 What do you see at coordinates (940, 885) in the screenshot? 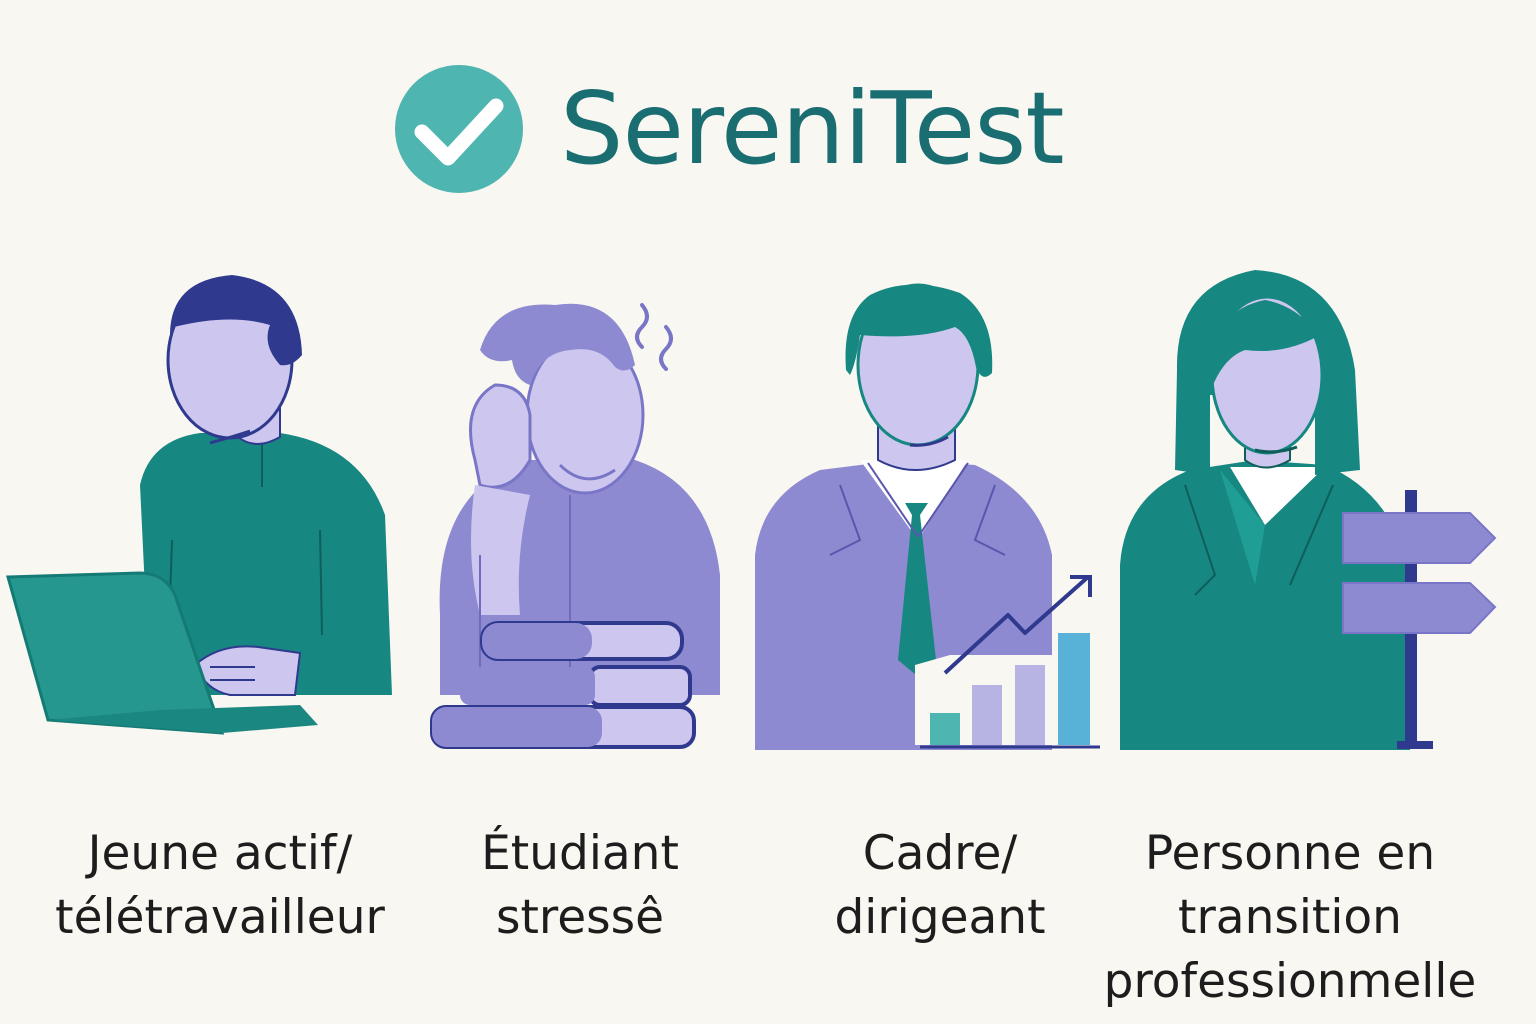
I see `persona-label-executive: Cadre/ dirigeant` at bounding box center [940, 885].